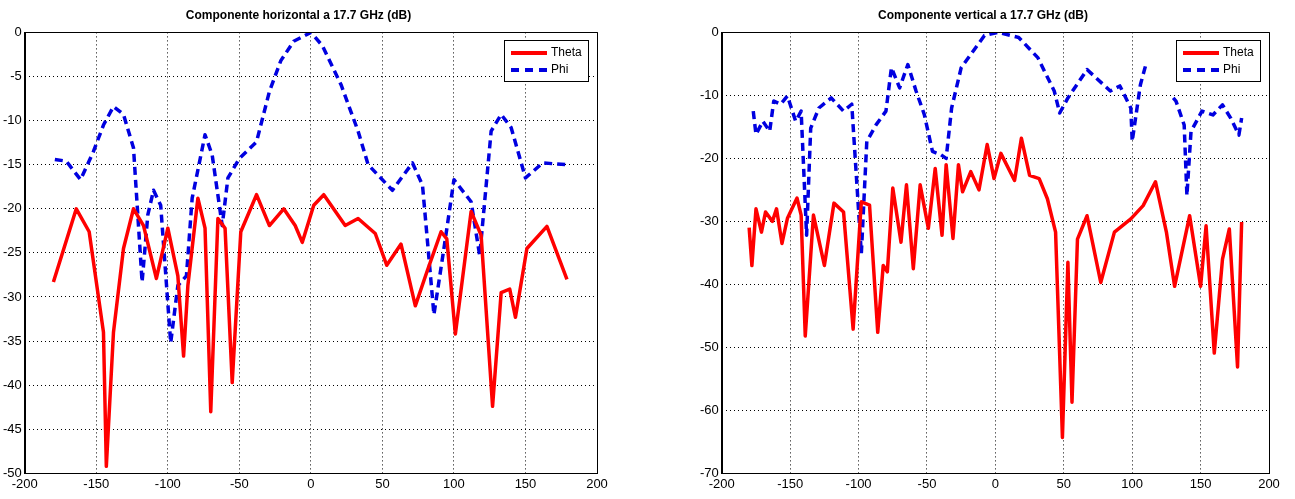 This screenshot has width=1295, height=499. Describe the element at coordinates (12, 252) in the screenshot. I see `y-tick-label: -25` at that location.